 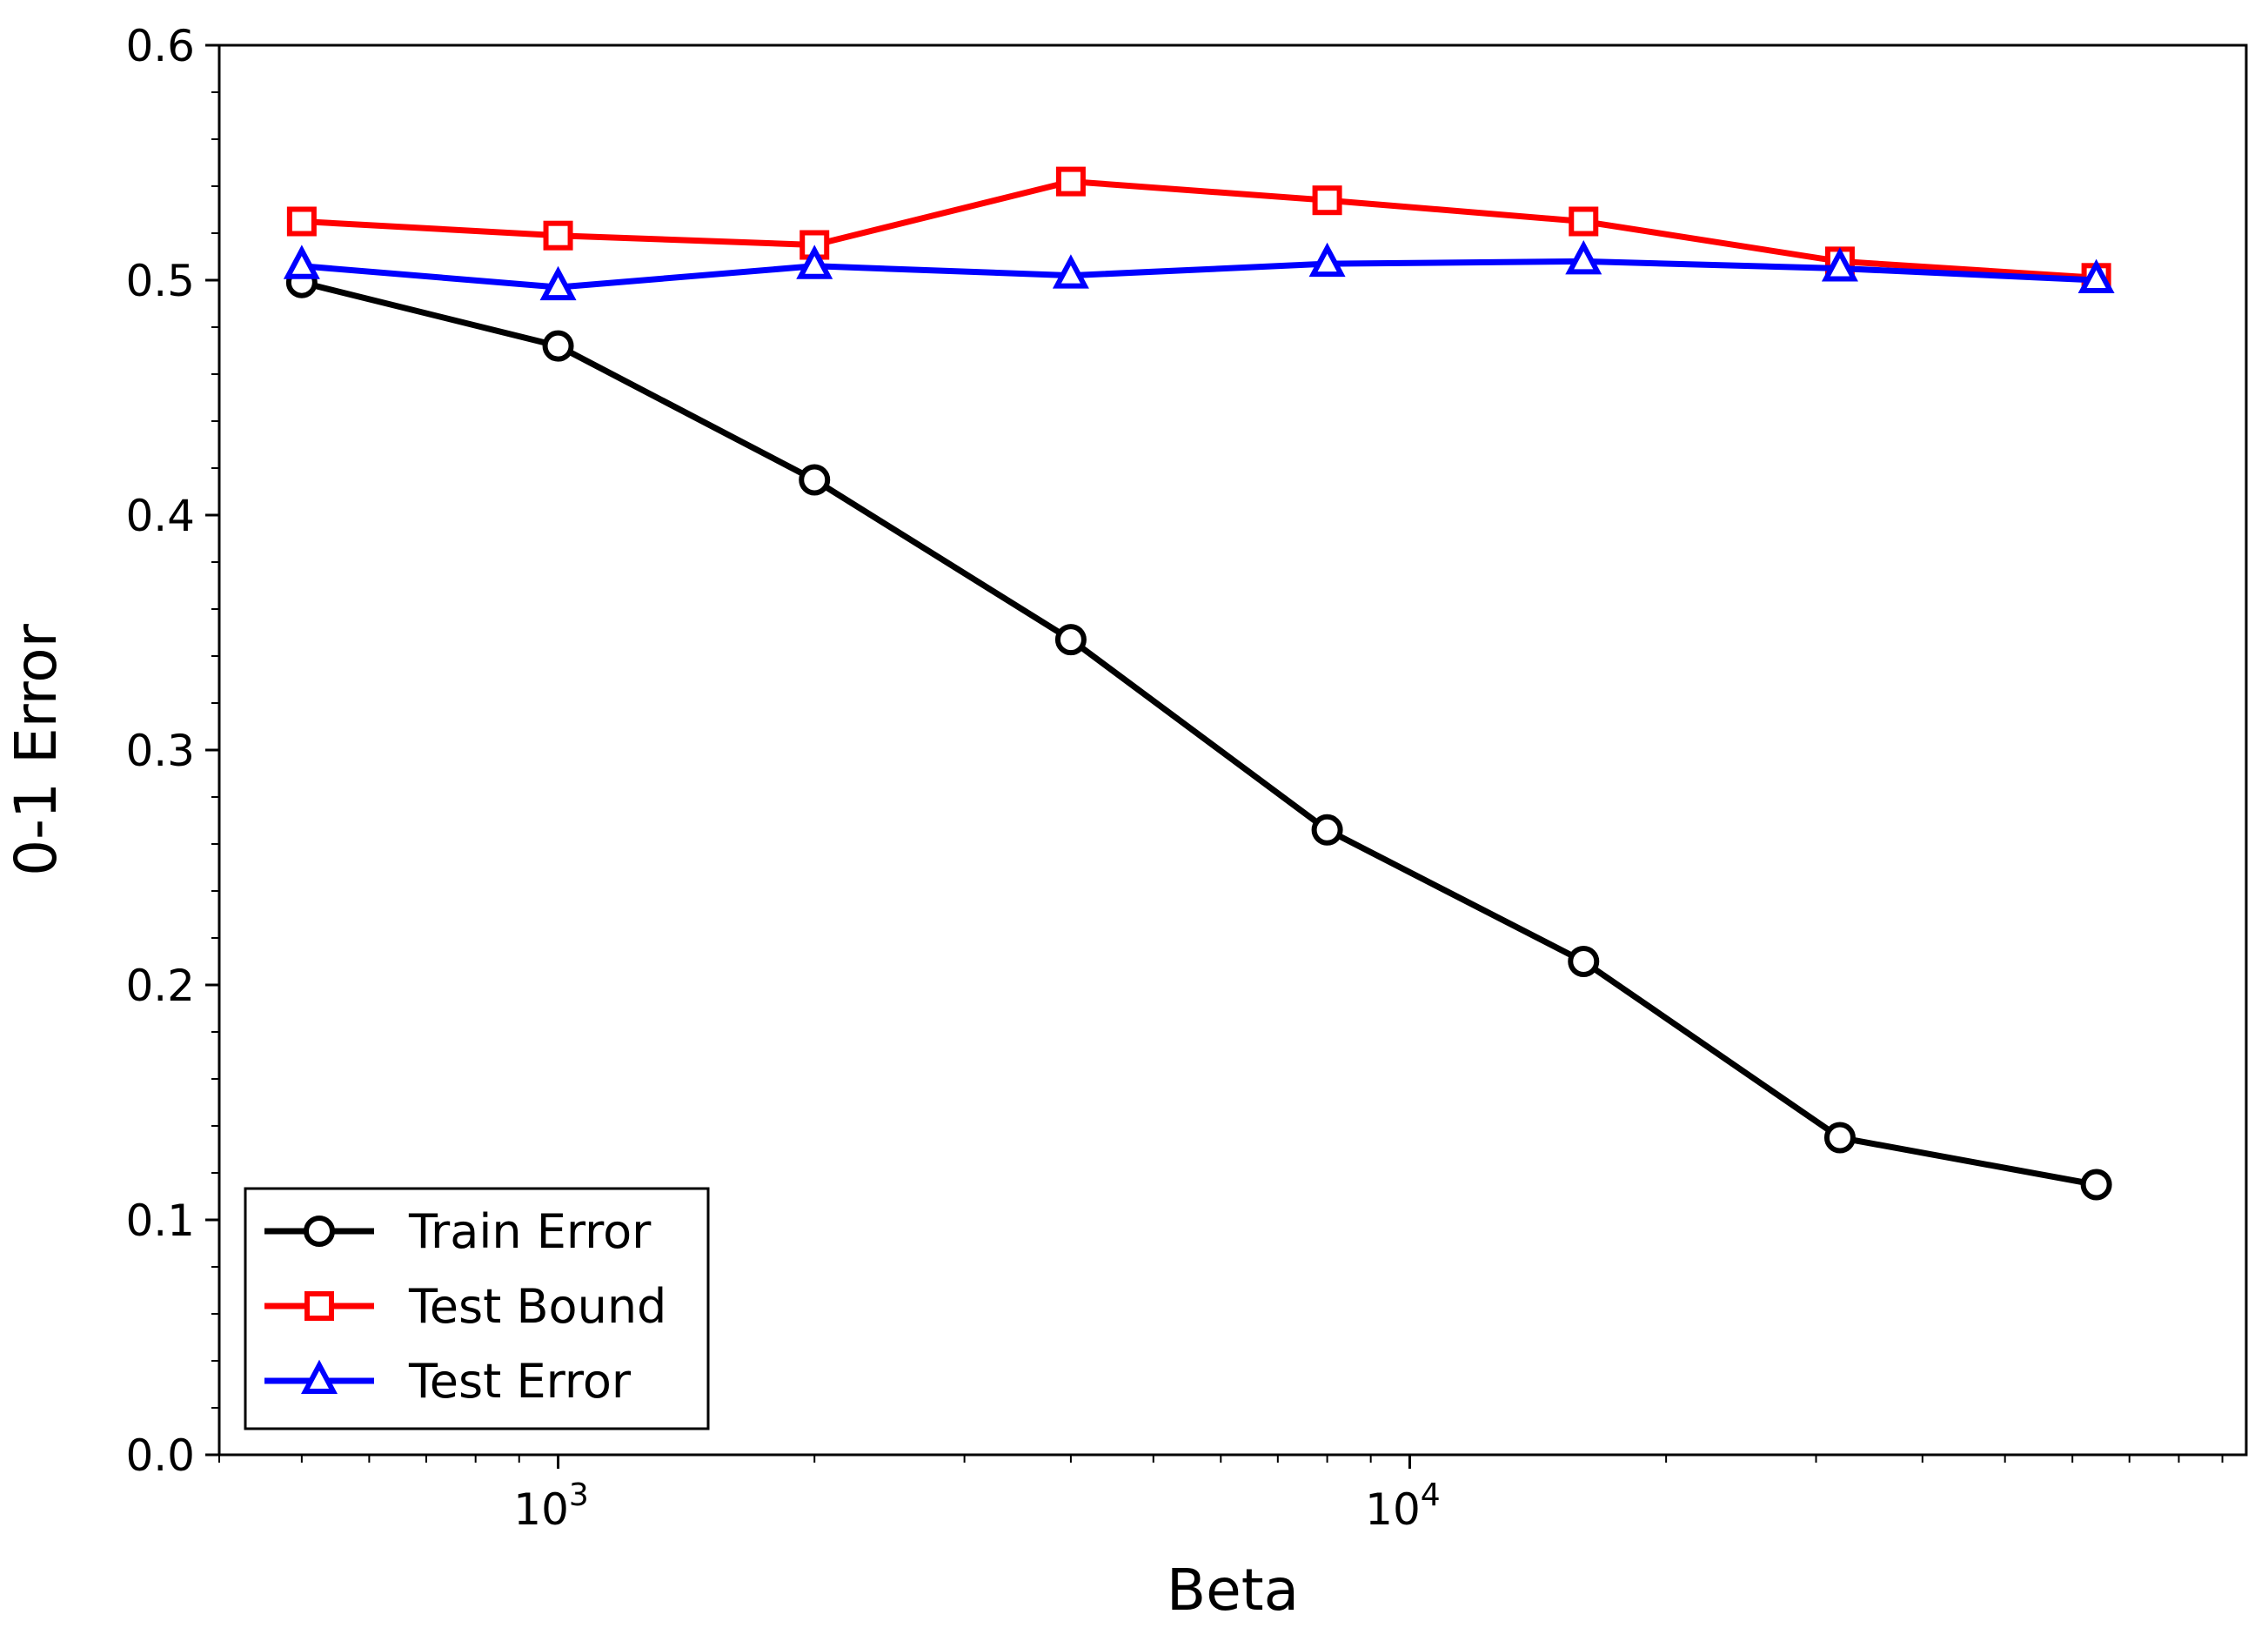 I want to click on legend: Train Error Test Bound Test Error, so click(x=477, y=1308).